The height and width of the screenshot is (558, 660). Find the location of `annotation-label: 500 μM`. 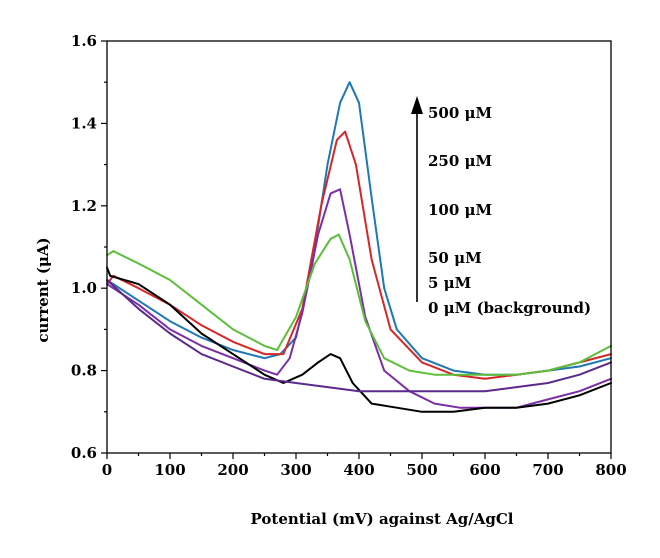

annotation-label: 500 μM is located at coordinates (460, 113).